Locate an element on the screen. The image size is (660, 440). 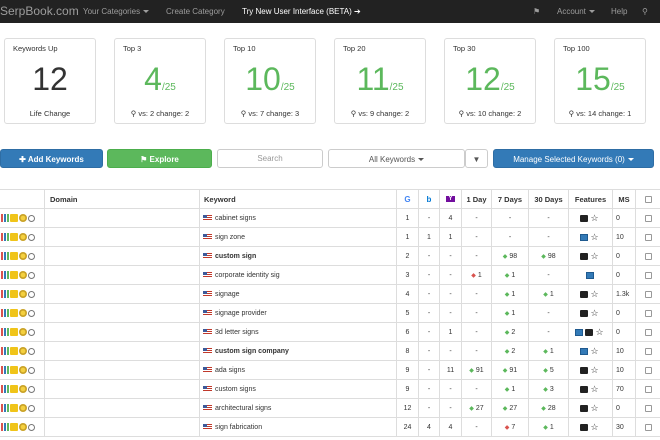
add-keywords-button: ✚ Add Keywords is located at coordinates (51, 158).